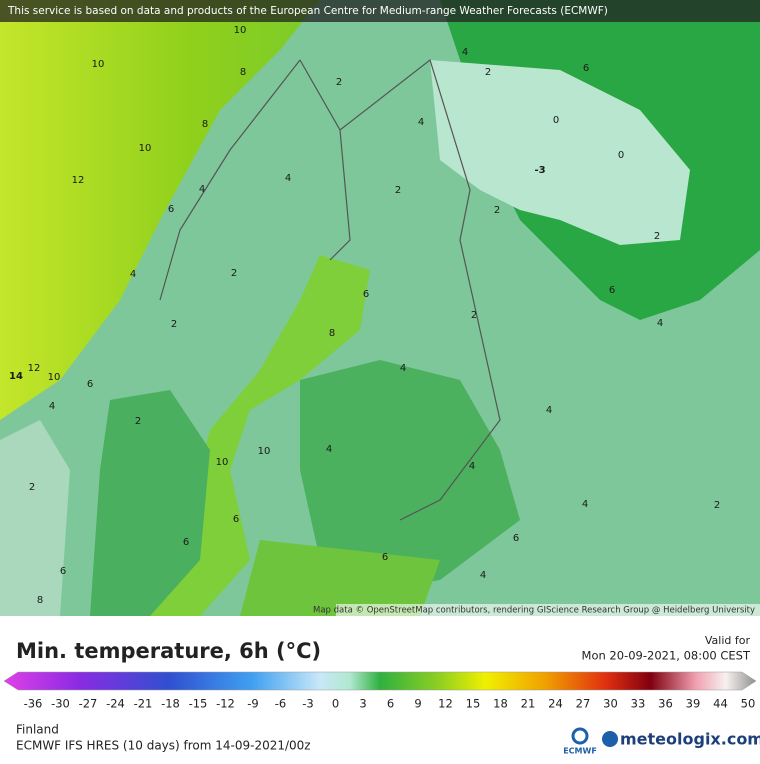  I want to click on gulf-of-finland, so click(340, 578).